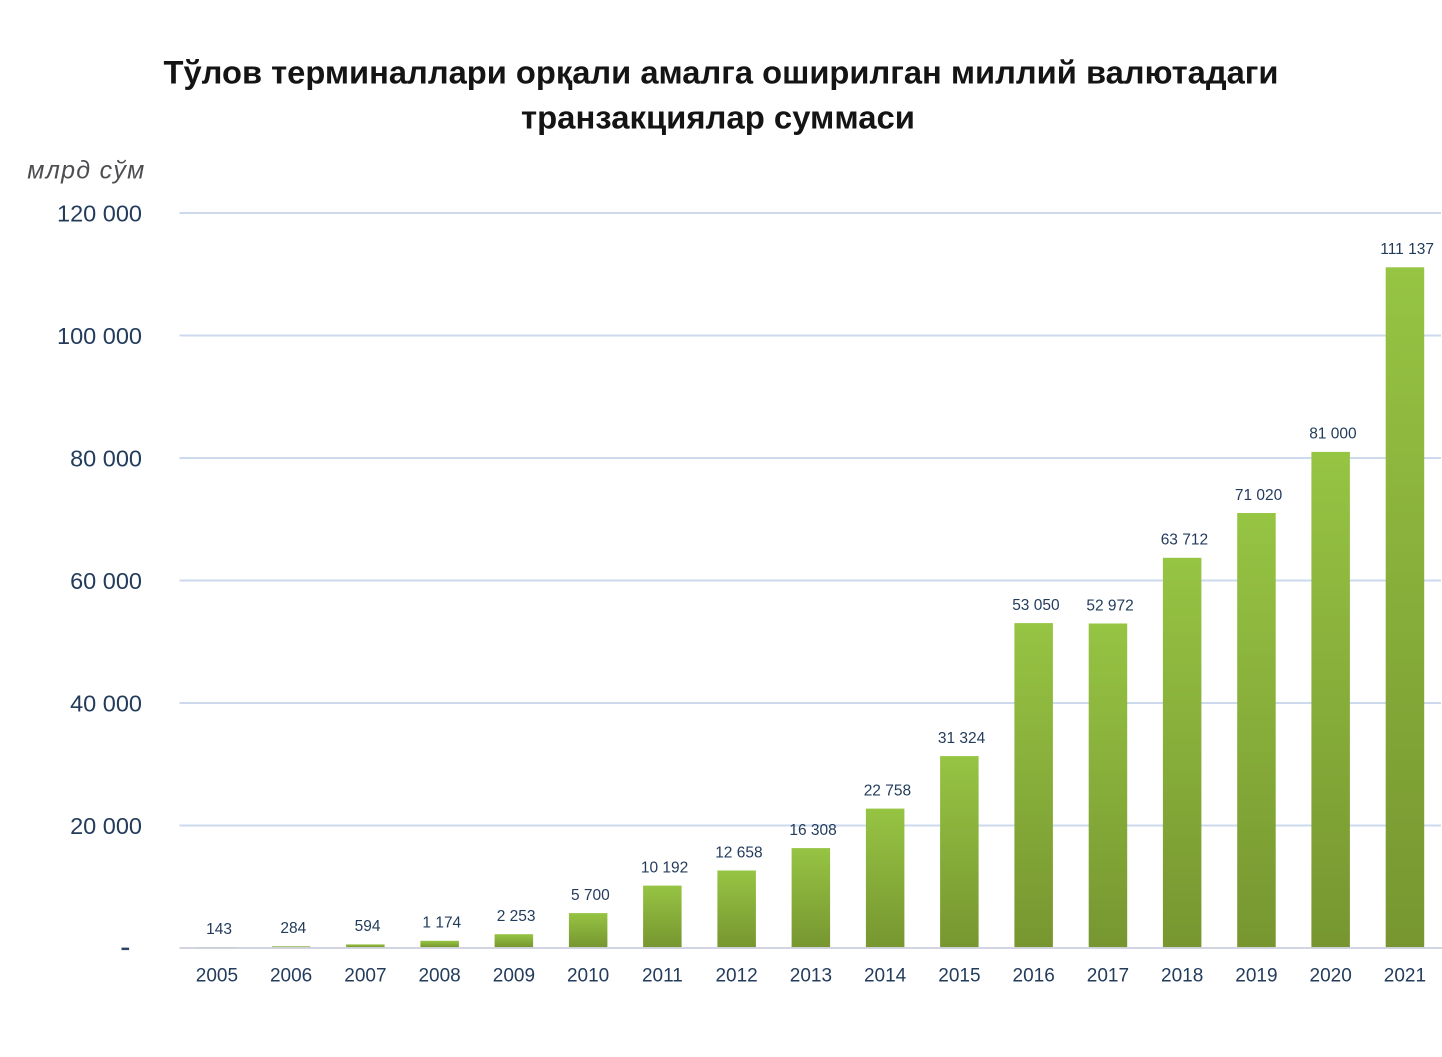 The image size is (1442, 1057). I want to click on svg-text: 2011, so click(662, 975).